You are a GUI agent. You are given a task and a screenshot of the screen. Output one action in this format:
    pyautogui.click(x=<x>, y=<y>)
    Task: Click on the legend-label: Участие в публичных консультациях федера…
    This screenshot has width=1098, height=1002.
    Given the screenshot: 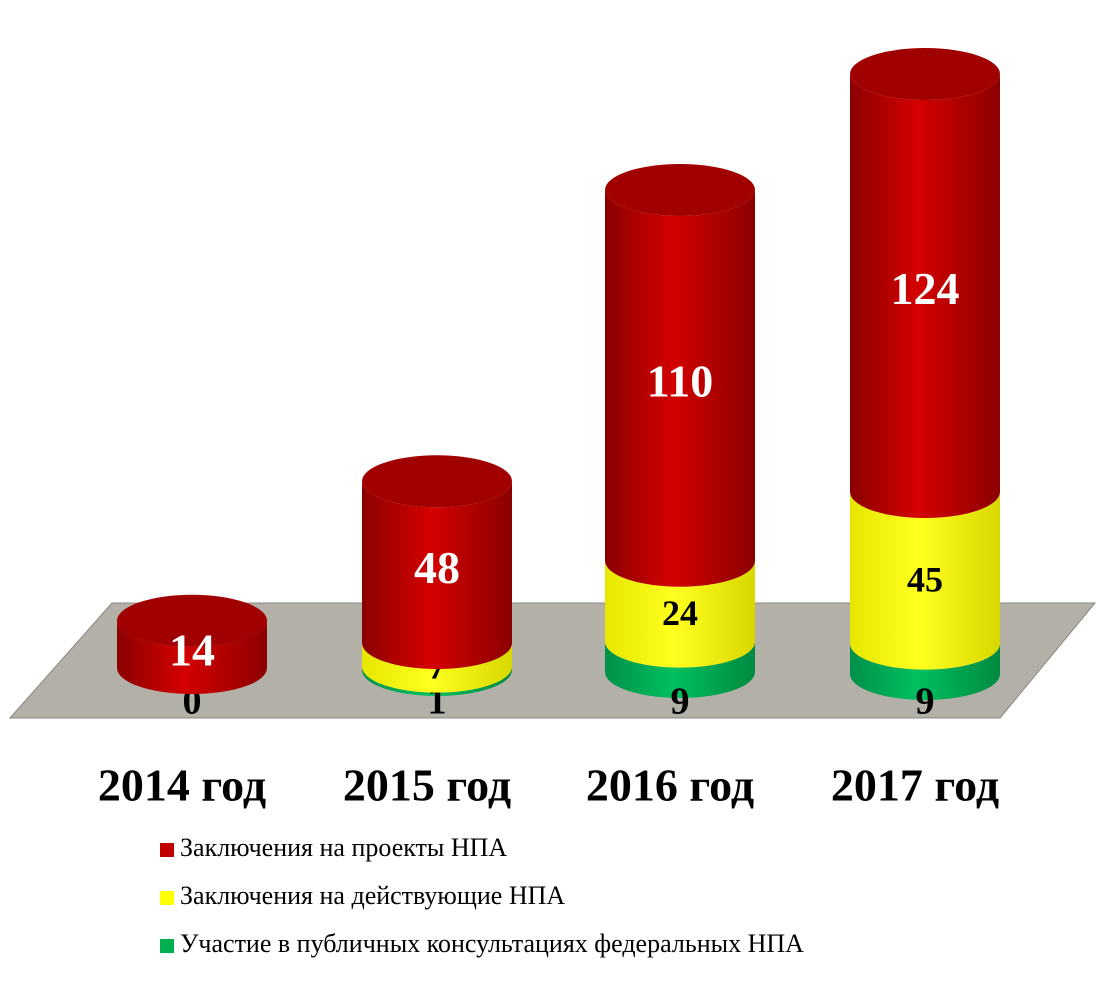 What is the action you would take?
    pyautogui.click(x=492, y=943)
    